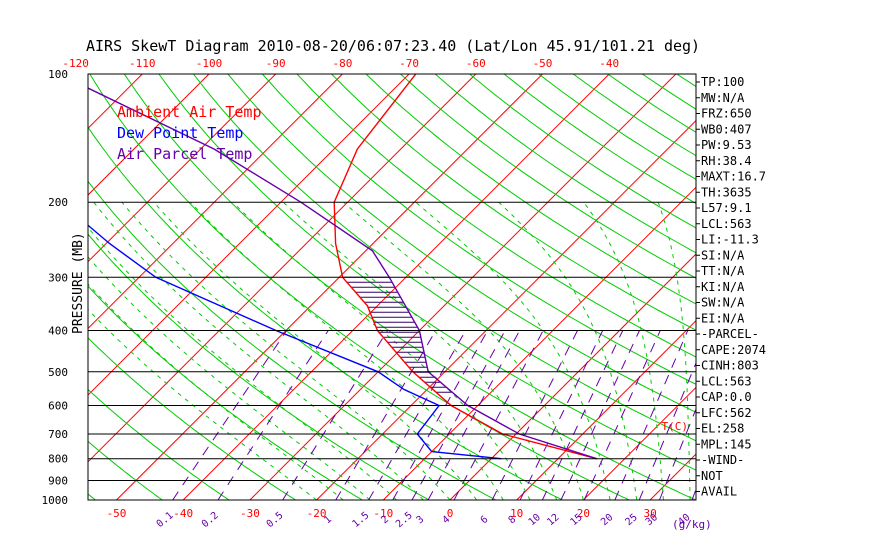  I want to click on top-temp-tick-label: -80, so click(342, 63).